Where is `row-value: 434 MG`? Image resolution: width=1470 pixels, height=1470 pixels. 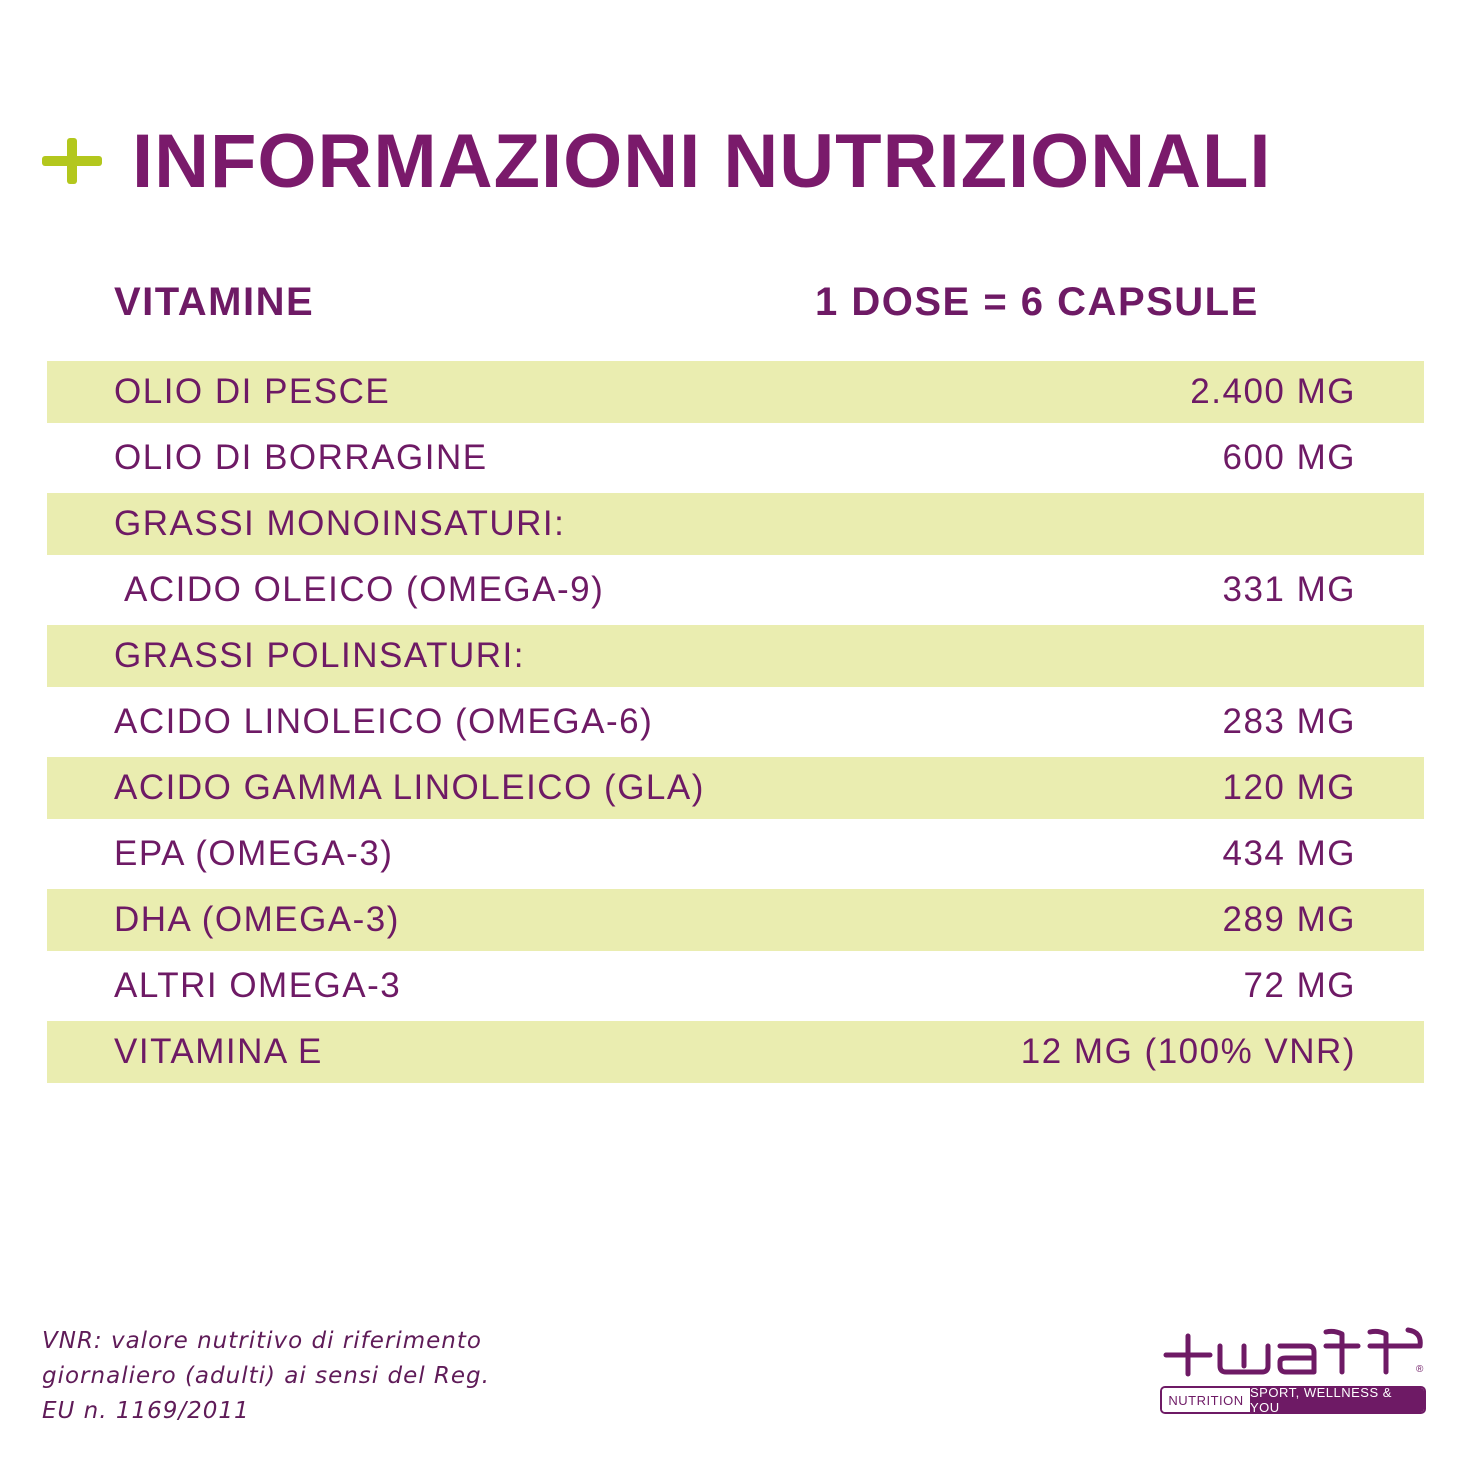 row-value: 434 MG is located at coordinates (1289, 853).